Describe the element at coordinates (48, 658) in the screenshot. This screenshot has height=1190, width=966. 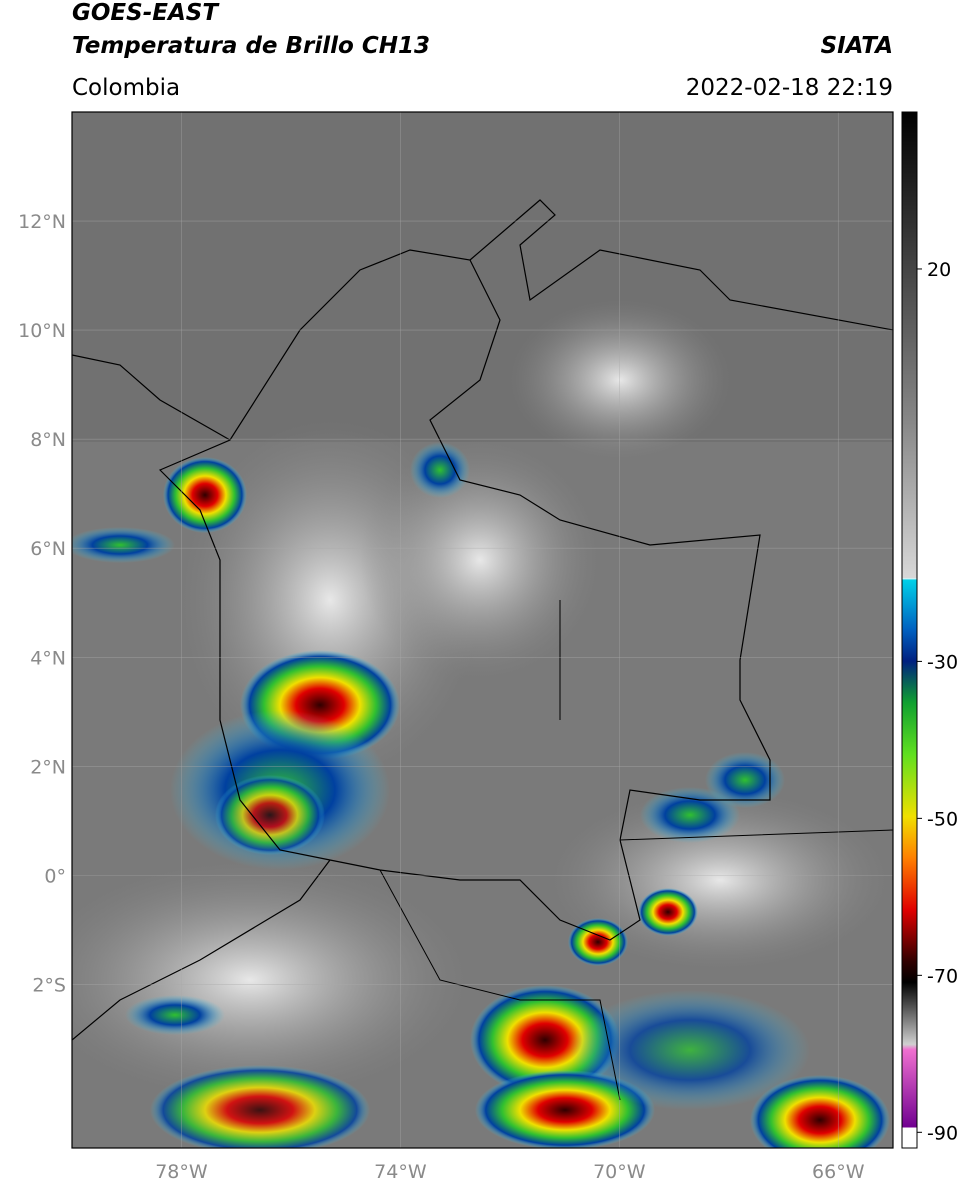
I see `lat-tick-label: 4°N` at that location.